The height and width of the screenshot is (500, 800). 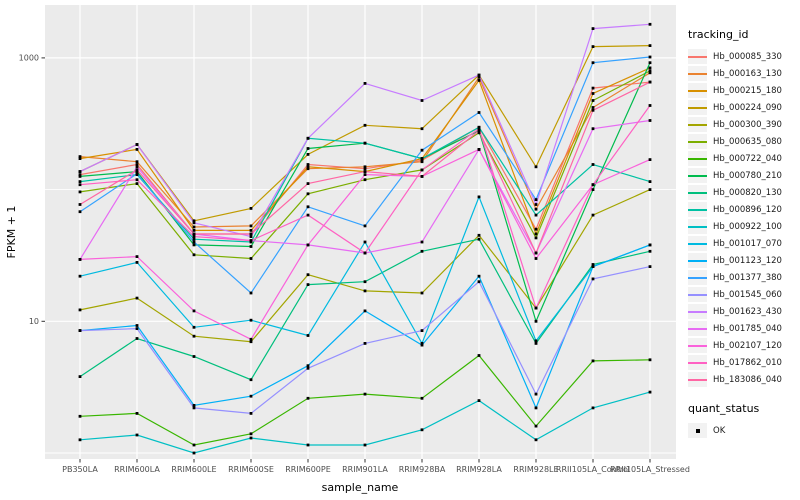 I want to click on legend-label: Hb_000922_100, so click(x=747, y=226).